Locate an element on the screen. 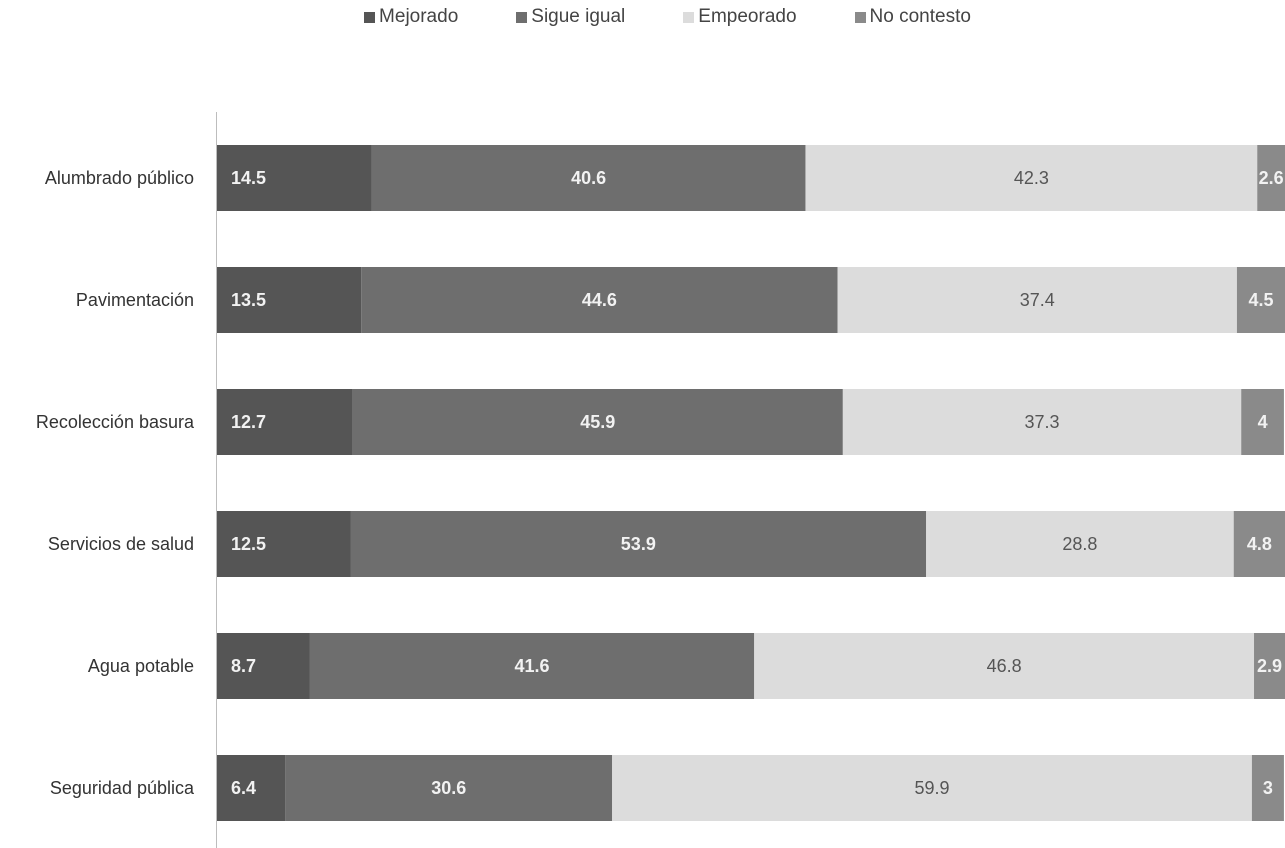  data-label: 3 is located at coordinates (1268, 788).